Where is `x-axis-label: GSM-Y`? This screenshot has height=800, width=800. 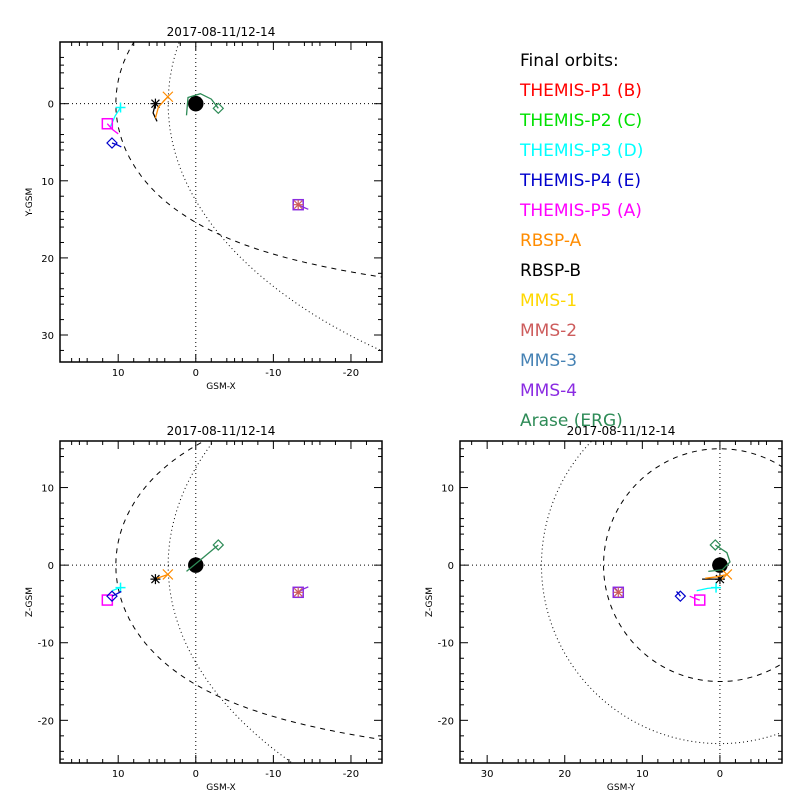 x-axis-label: GSM-Y is located at coordinates (621, 788).